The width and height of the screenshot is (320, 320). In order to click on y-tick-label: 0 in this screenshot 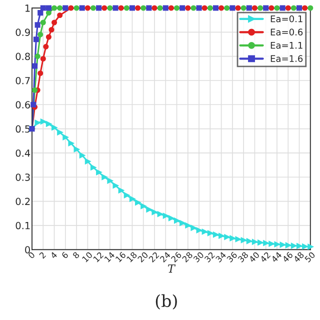, I will do `click(27, 250)`.